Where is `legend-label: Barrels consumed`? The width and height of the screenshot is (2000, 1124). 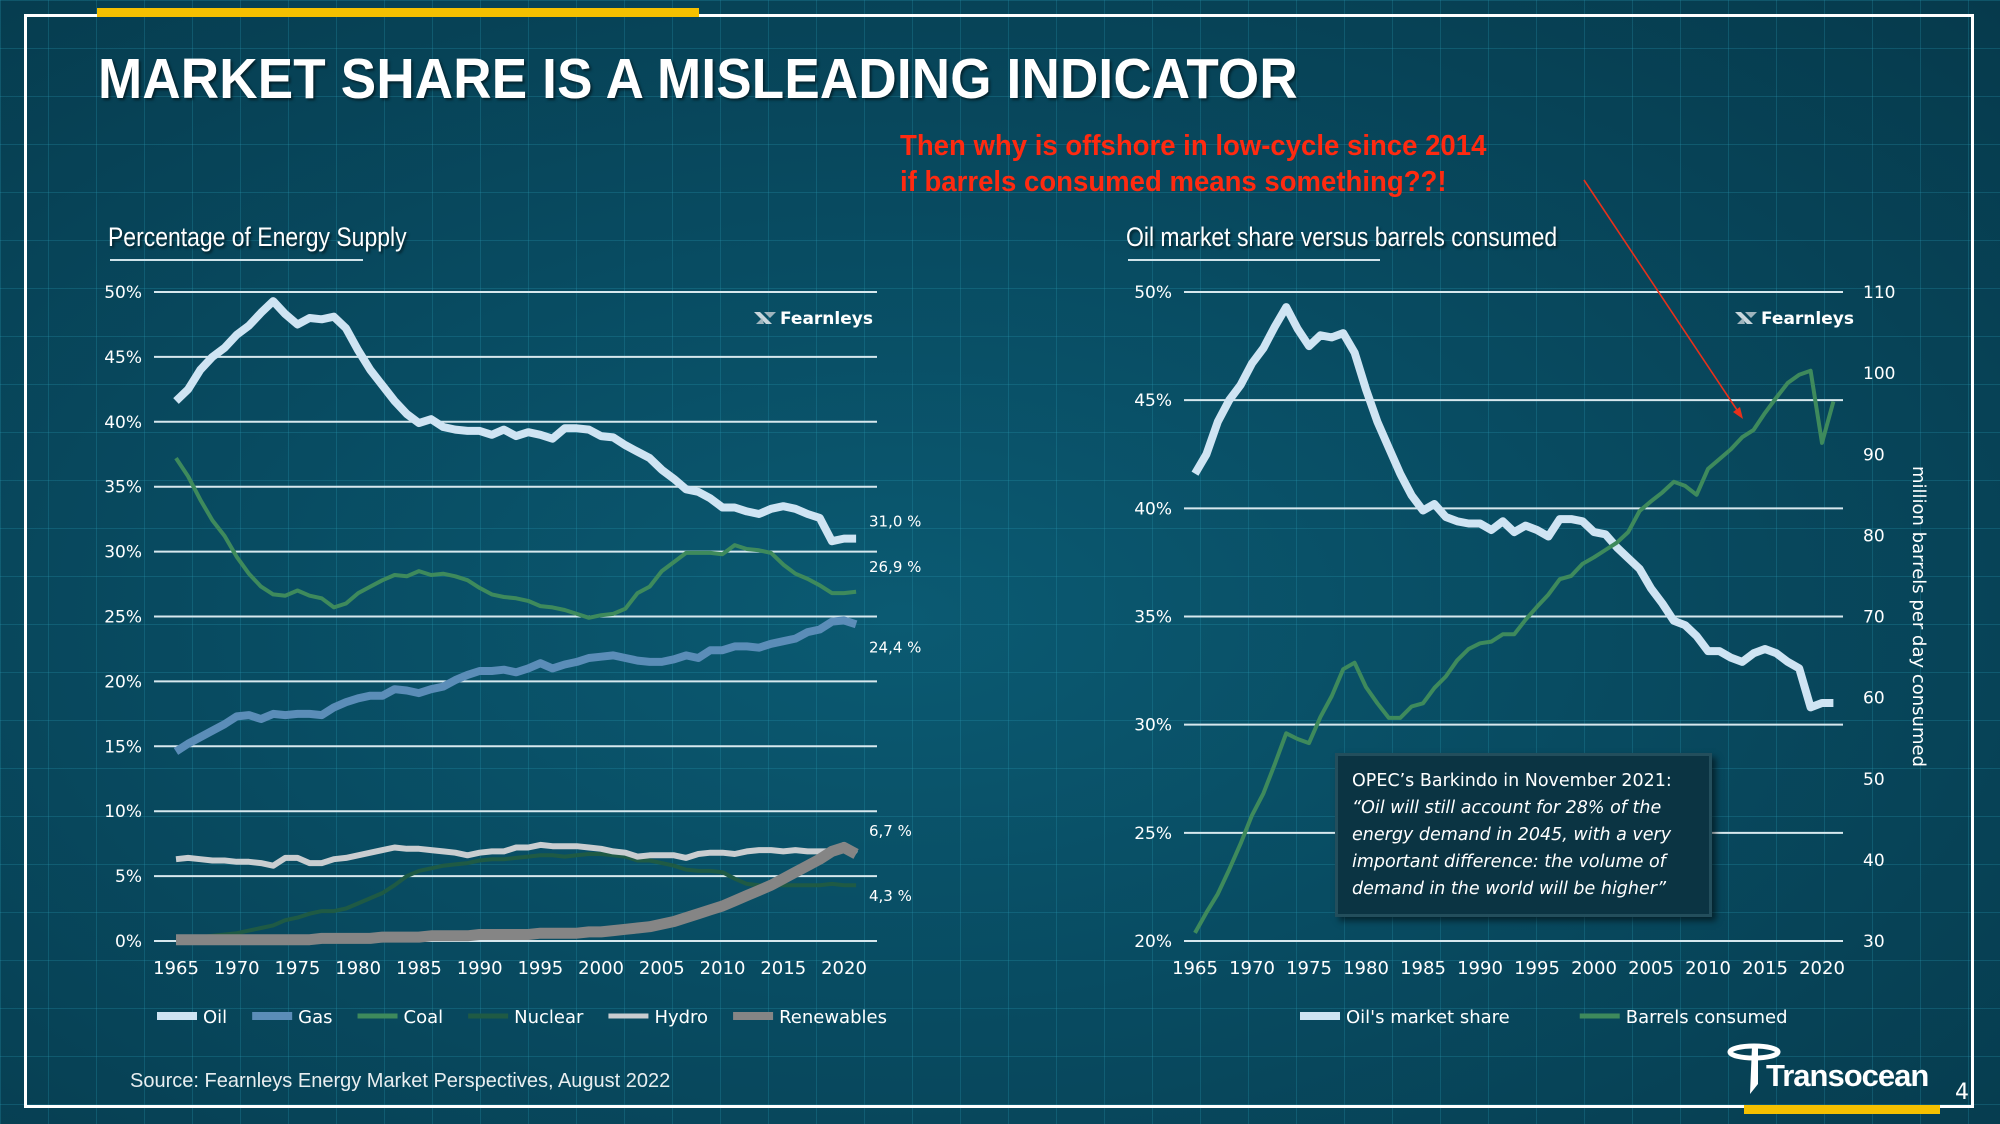
legend-label: Barrels consumed is located at coordinates (1707, 1017).